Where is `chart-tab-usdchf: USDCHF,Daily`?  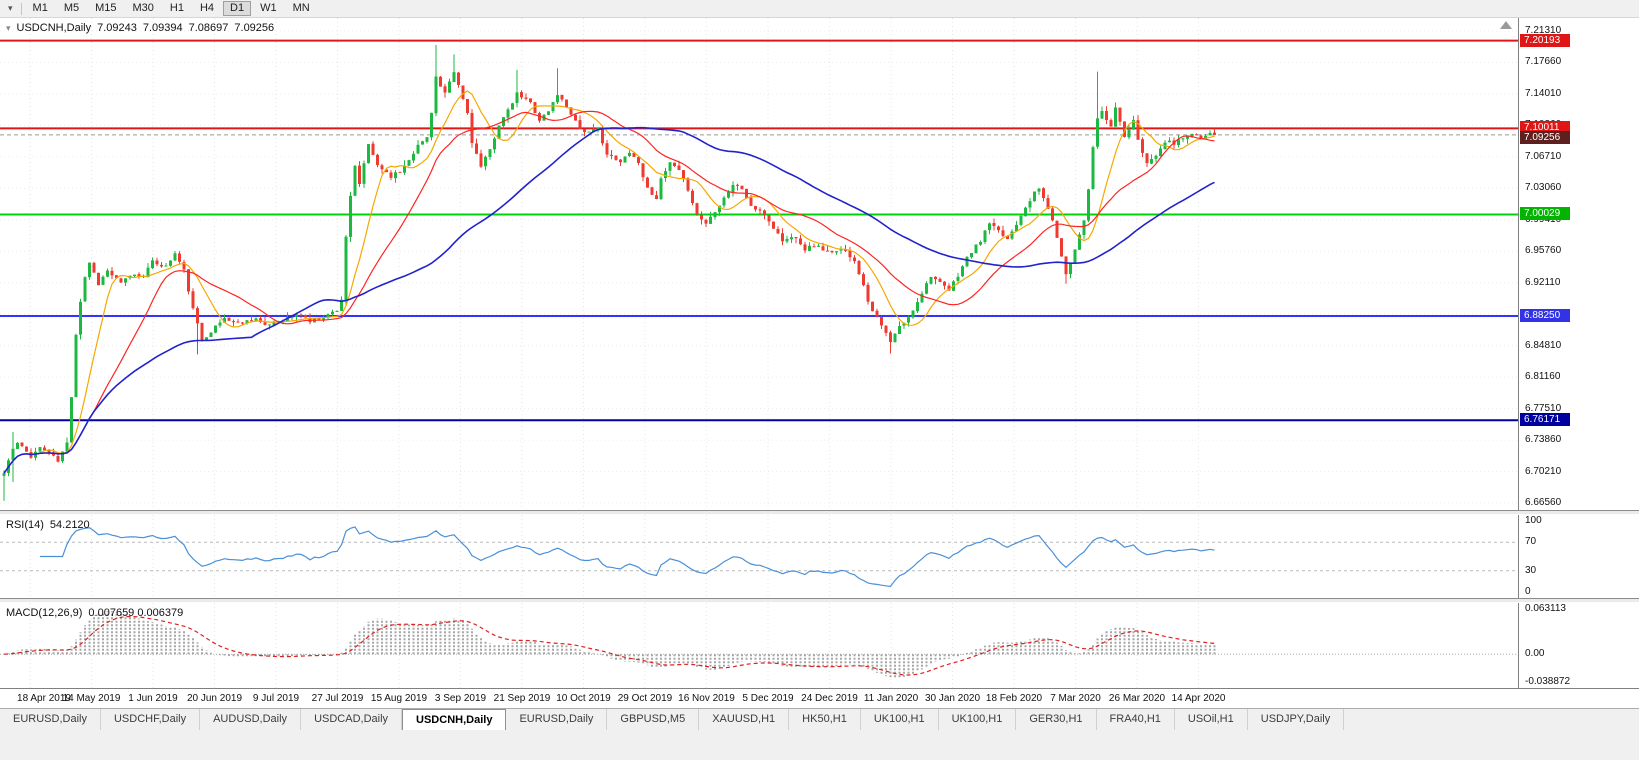 chart-tab-usdchf: USDCHF,Daily is located at coordinates (151, 719).